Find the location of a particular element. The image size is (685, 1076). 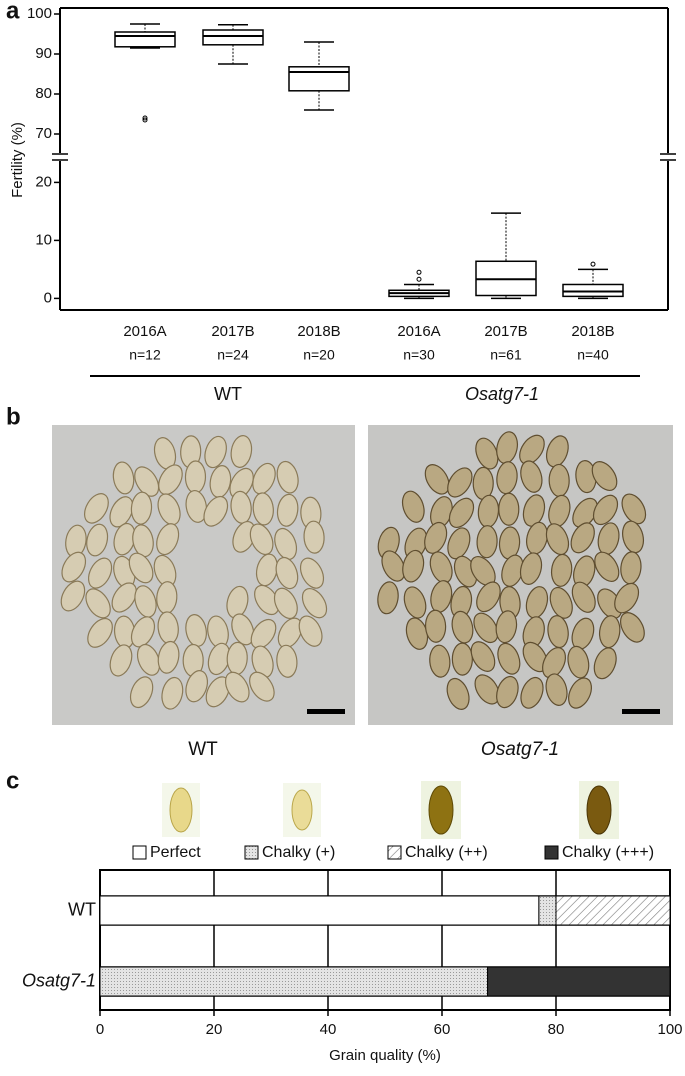

x-tick-label: 2018B is located at coordinates (318, 331).